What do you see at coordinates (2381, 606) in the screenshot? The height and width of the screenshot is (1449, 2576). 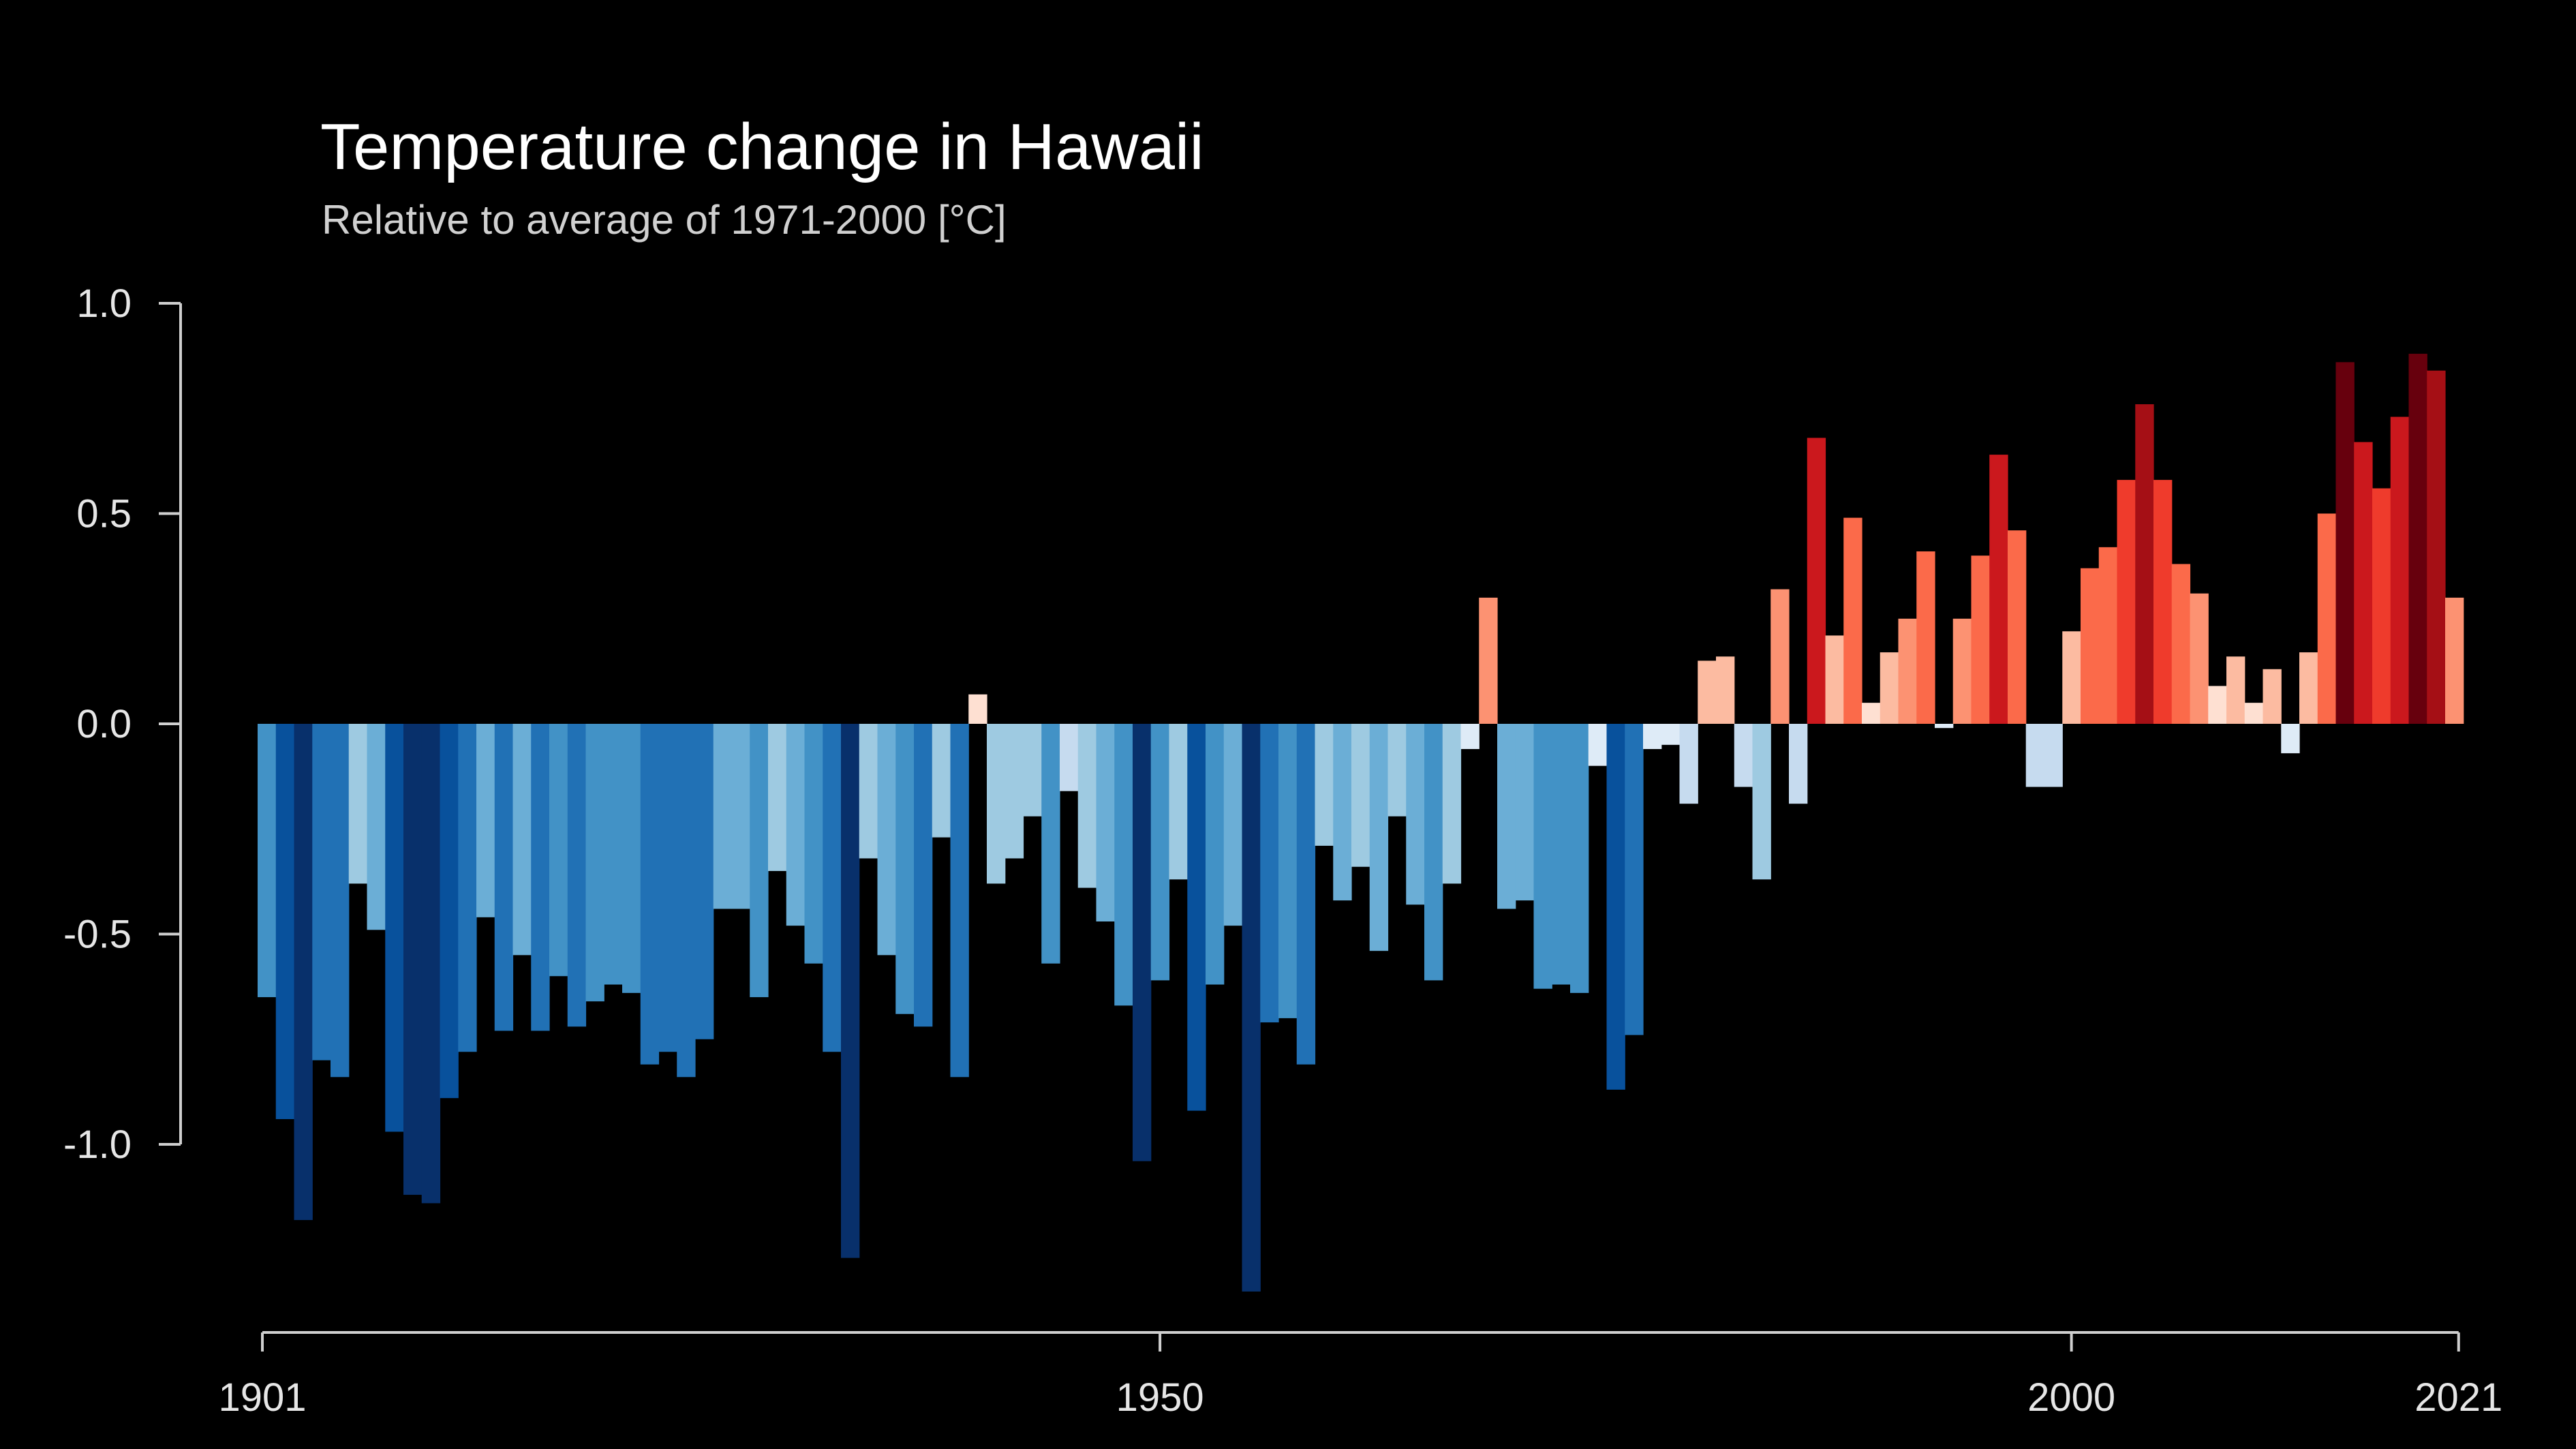 I see `bar-2017` at bounding box center [2381, 606].